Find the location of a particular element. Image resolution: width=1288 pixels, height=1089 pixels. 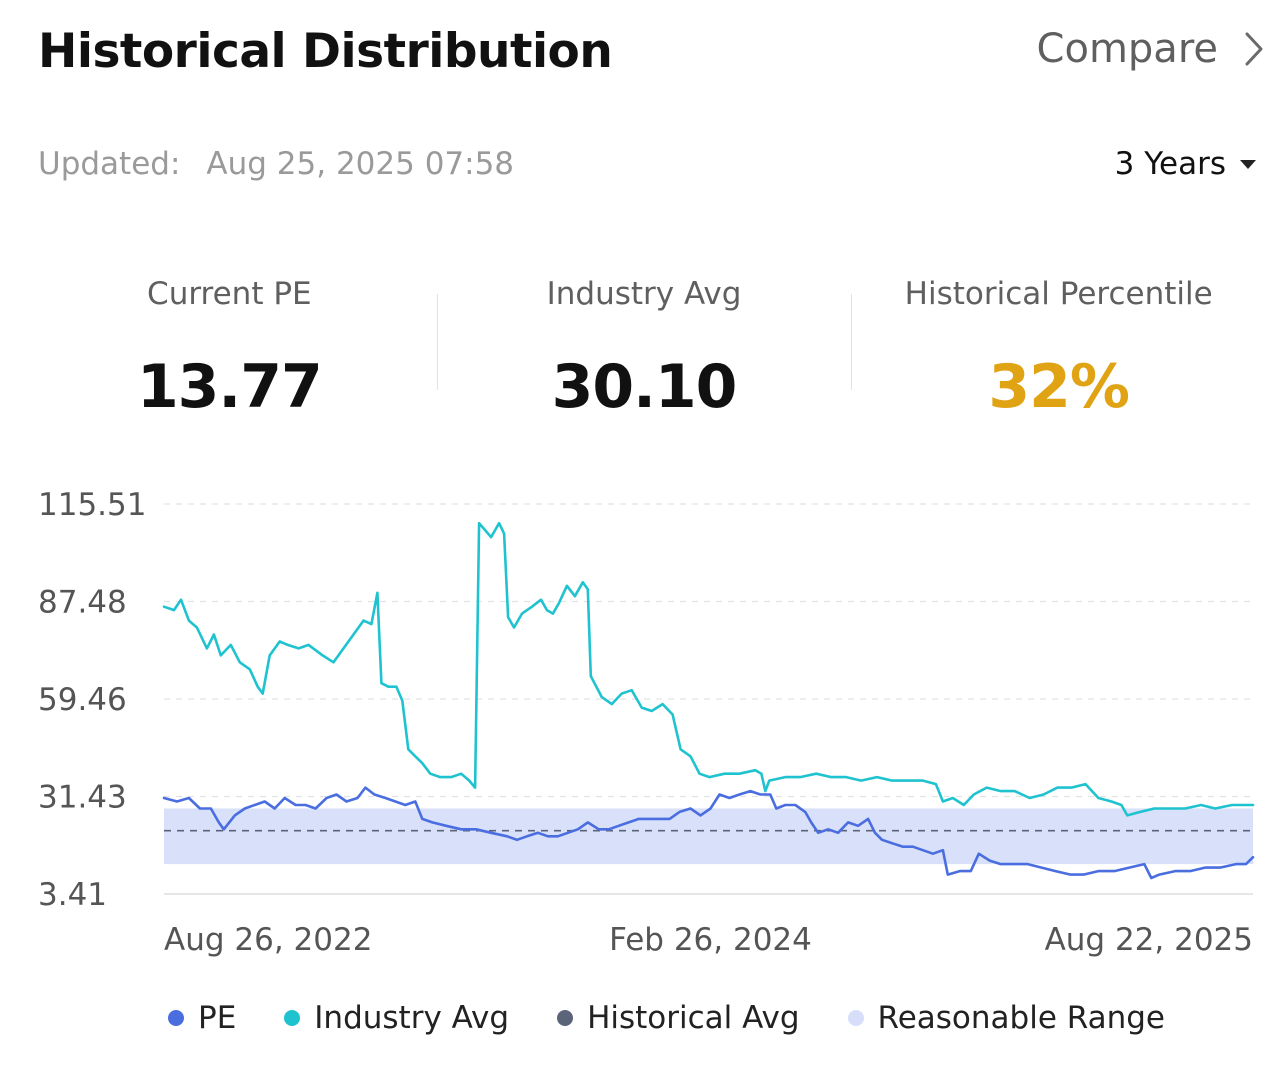

time-range-dropdown: 3 Years is located at coordinates (1185, 164).